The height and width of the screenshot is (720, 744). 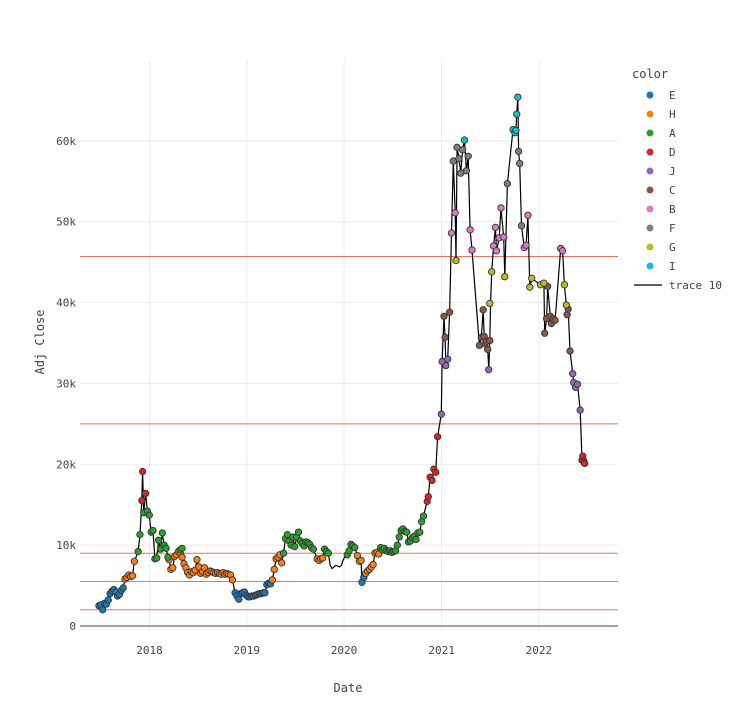 I want to click on y-tick-label: 0, so click(x=72, y=626).